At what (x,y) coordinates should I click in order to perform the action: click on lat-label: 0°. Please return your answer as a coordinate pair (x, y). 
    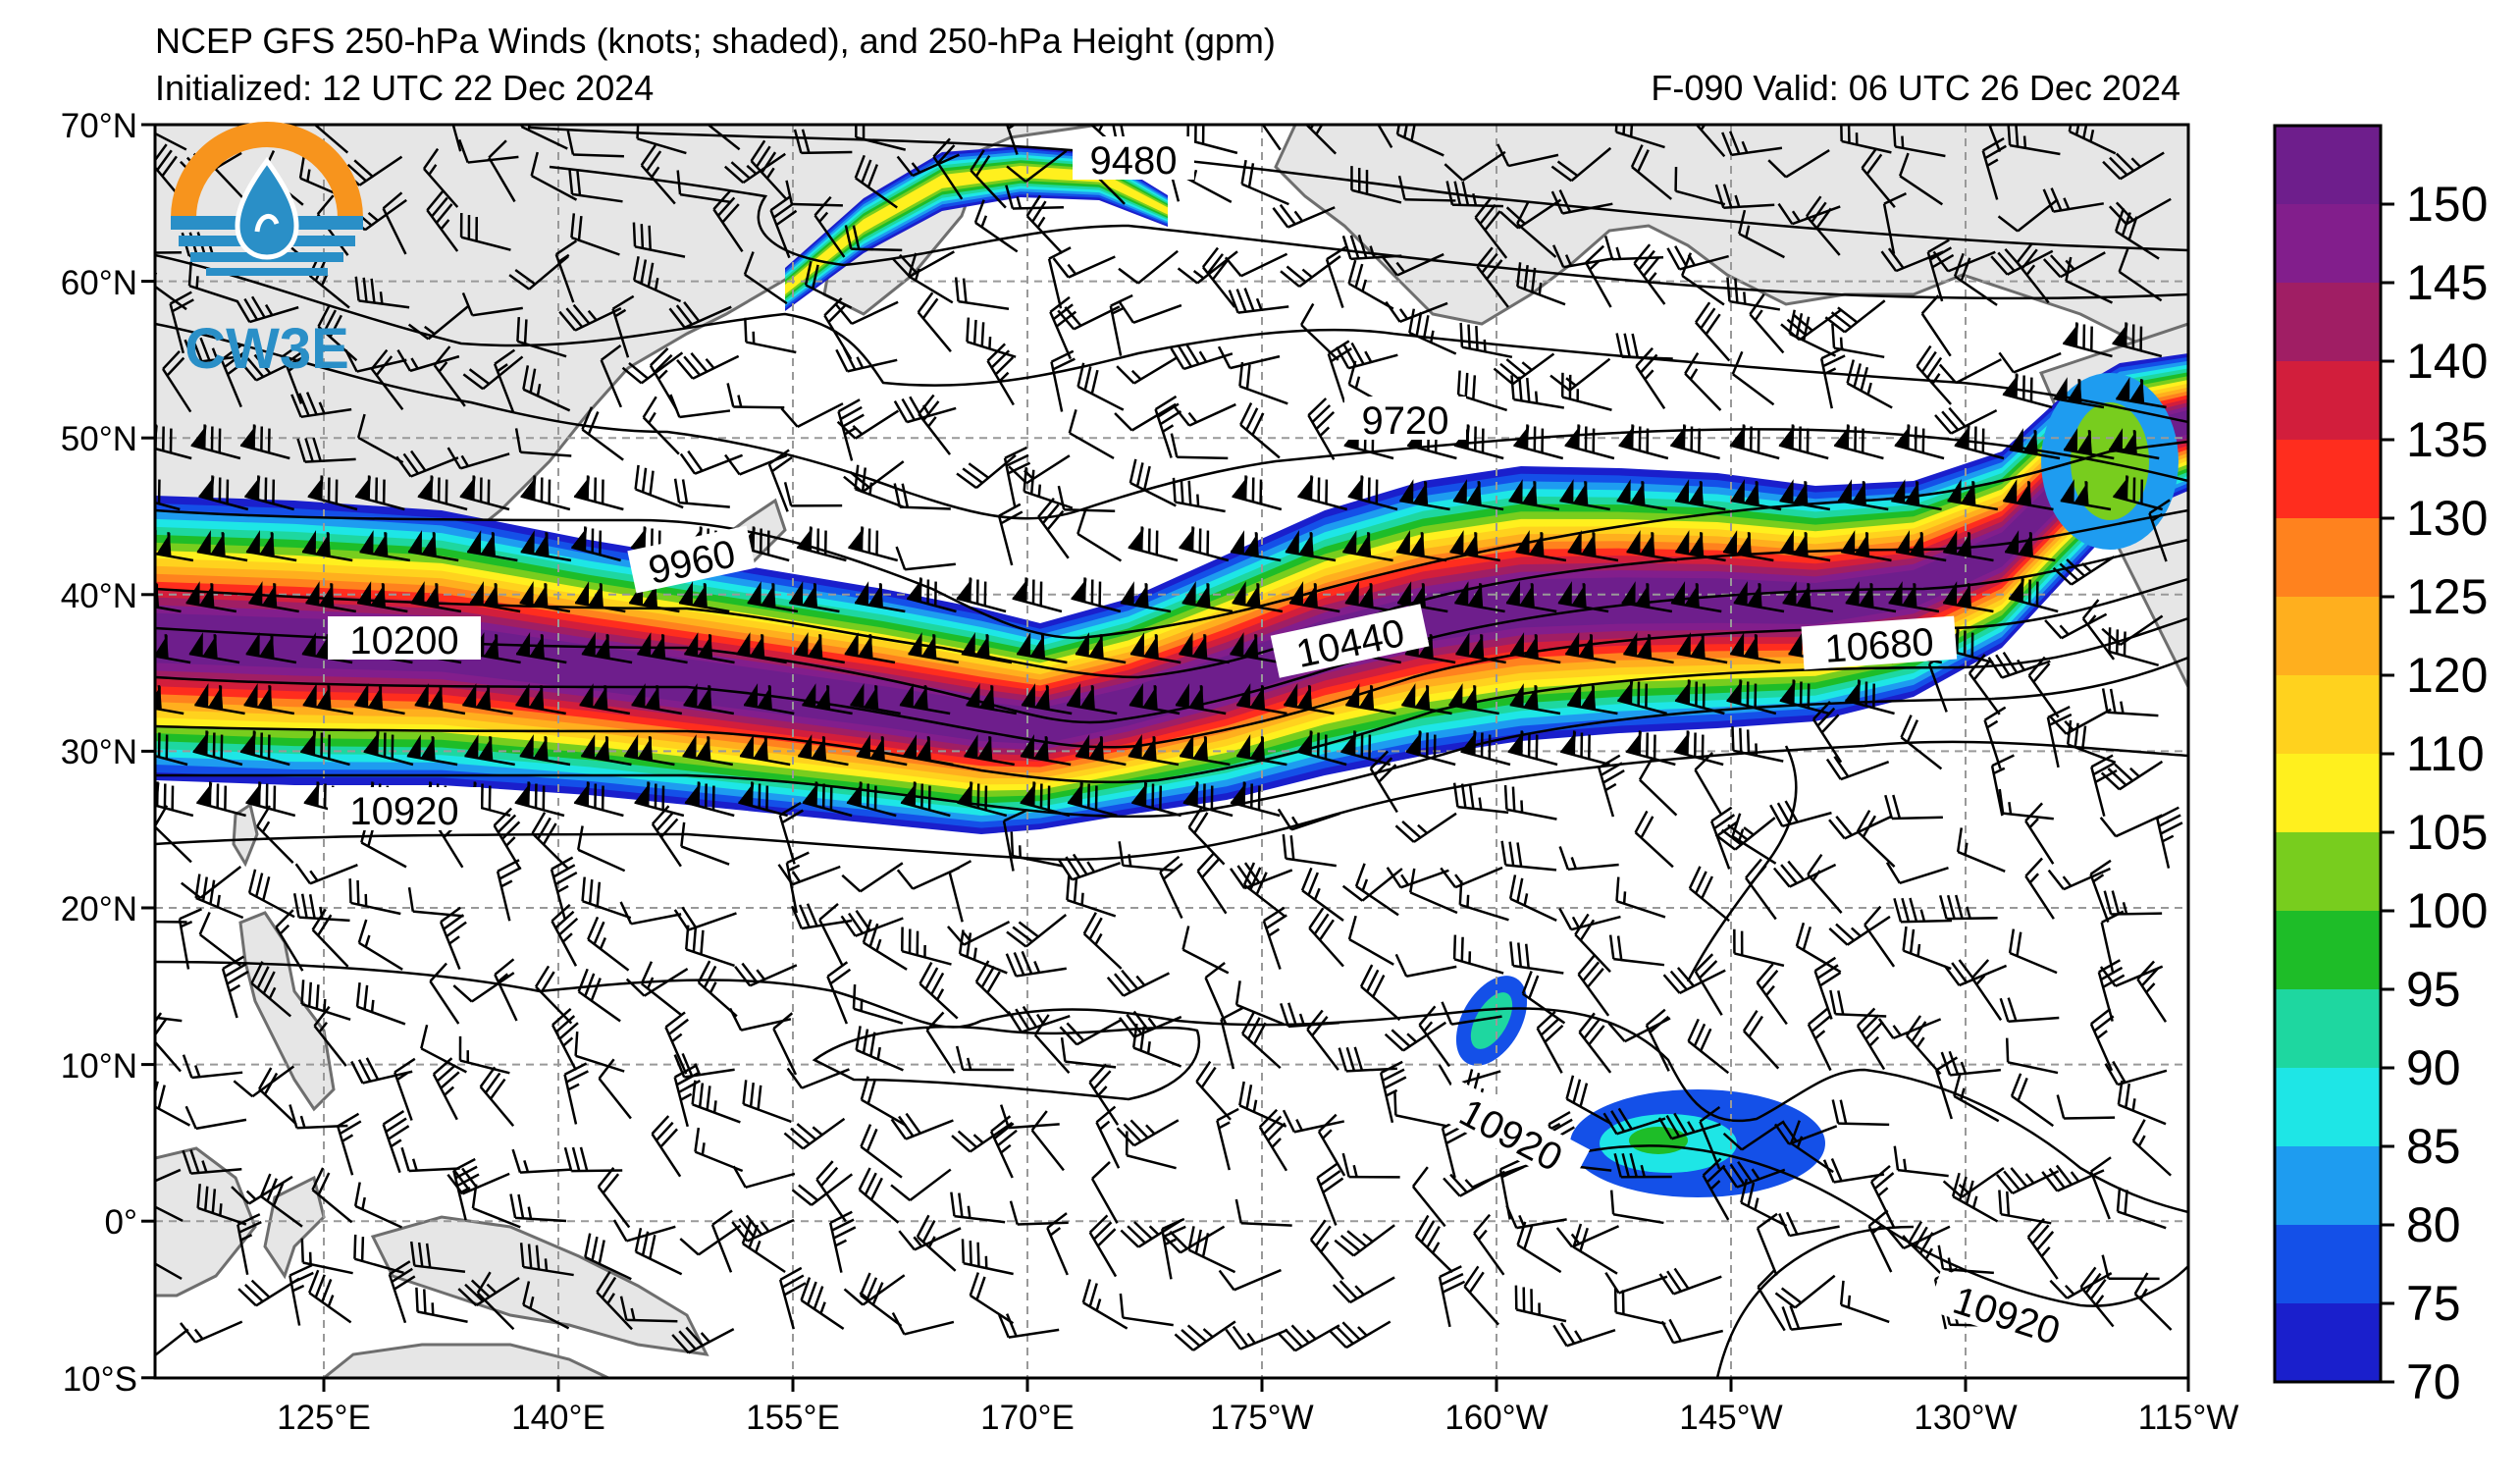
    Looking at the image, I should click on (121, 1223).